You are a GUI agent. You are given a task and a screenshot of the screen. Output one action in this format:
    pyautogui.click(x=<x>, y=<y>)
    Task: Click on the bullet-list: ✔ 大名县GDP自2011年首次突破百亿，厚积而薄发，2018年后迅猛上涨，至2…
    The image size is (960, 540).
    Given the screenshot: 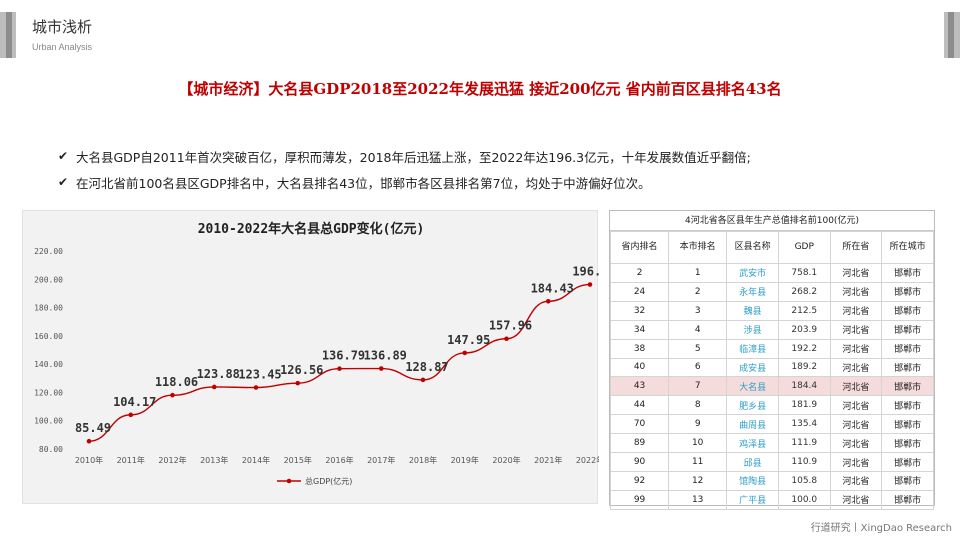 What is the action you would take?
    pyautogui.click(x=404, y=169)
    